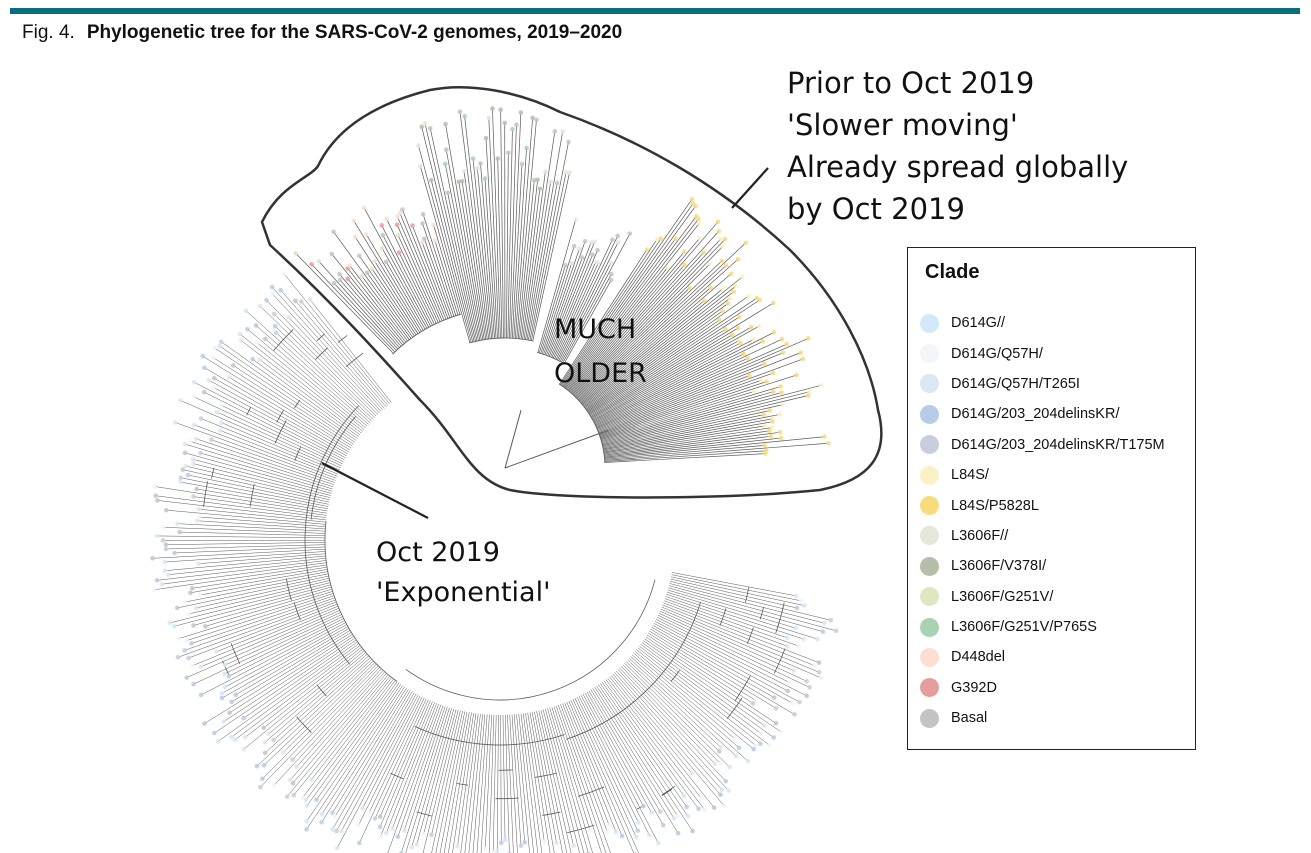  I want to click on legend-item: D614G/203_204delinsKR/T175M, so click(1042, 445).